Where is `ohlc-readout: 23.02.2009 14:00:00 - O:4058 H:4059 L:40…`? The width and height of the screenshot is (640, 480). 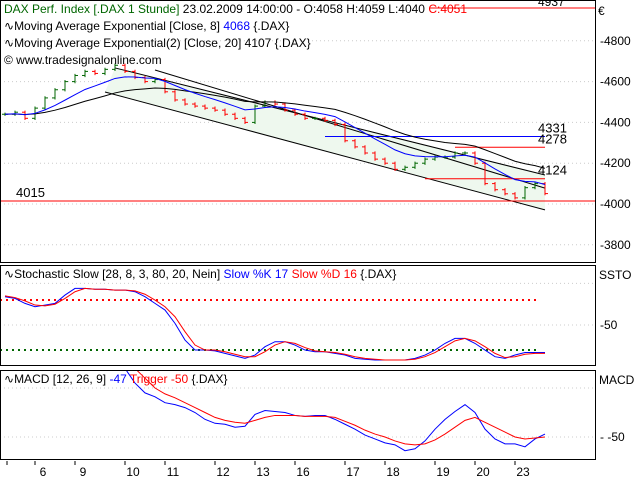 ohlc-readout: 23.02.2009 14:00:00 - O:4058 H:4059 L:40… is located at coordinates (303, 9).